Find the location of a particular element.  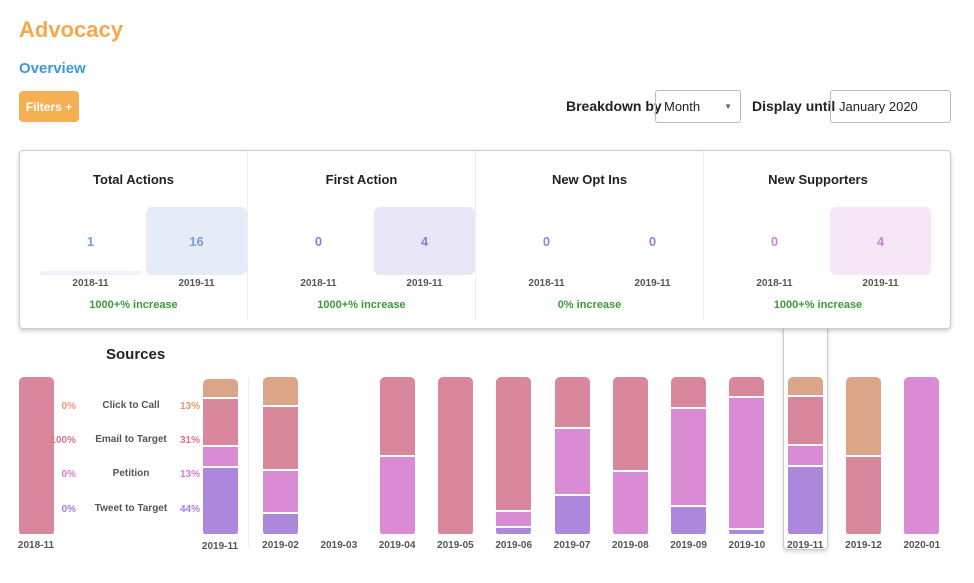

kpi-curr-date: 2019-11 is located at coordinates (880, 283).